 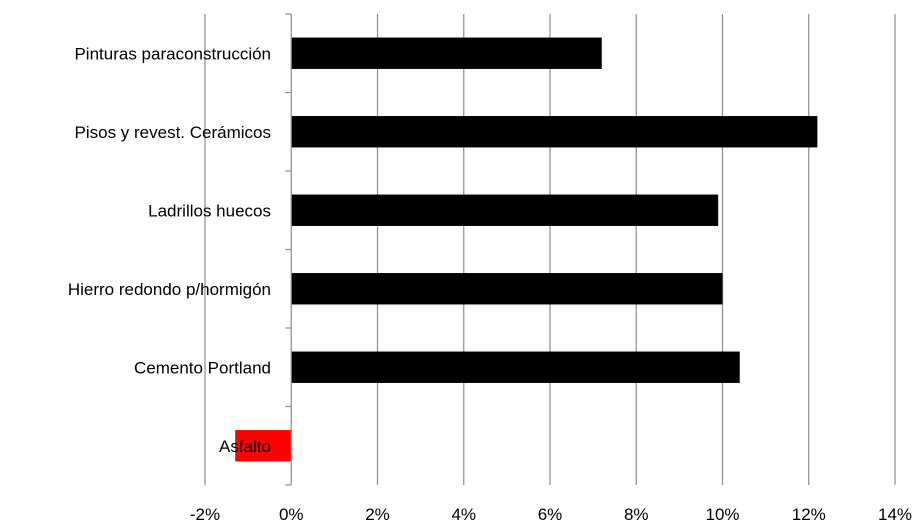 I want to click on x-tick-label-5: 8%, so click(x=636, y=514).